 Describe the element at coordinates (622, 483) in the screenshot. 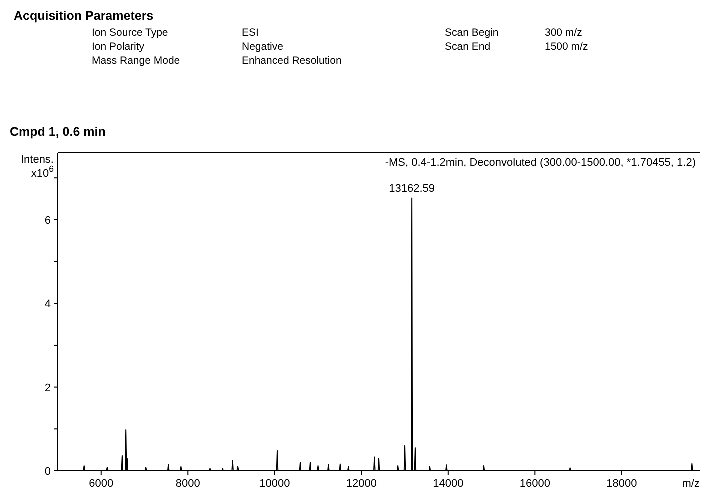

I see `x-tick-label: 18000` at that location.